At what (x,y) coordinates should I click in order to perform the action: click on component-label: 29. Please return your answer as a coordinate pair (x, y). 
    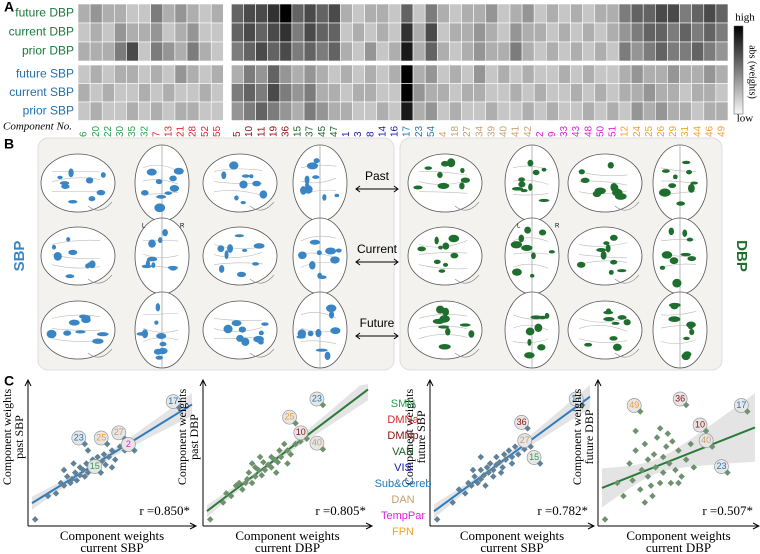
    Looking at the image, I should click on (673, 131).